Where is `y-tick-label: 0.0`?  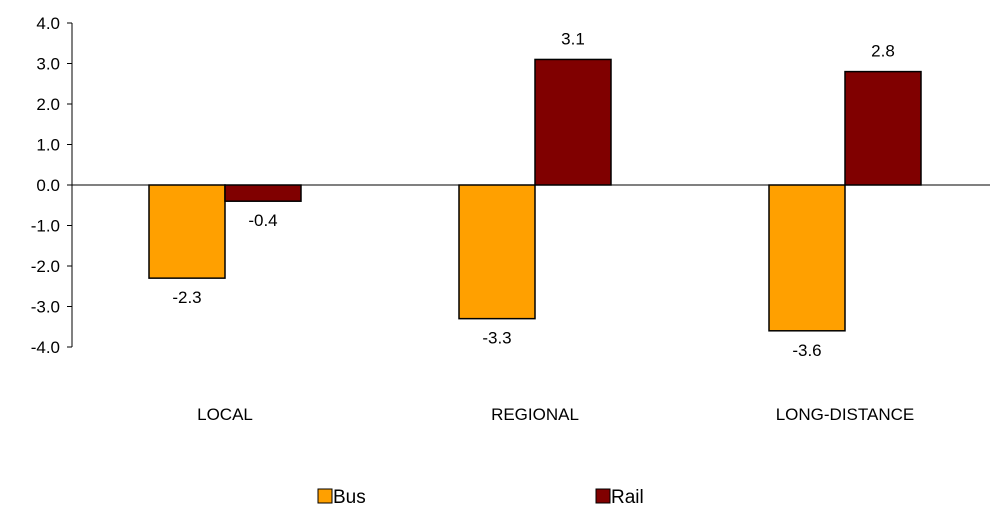 y-tick-label: 0.0 is located at coordinates (48, 185).